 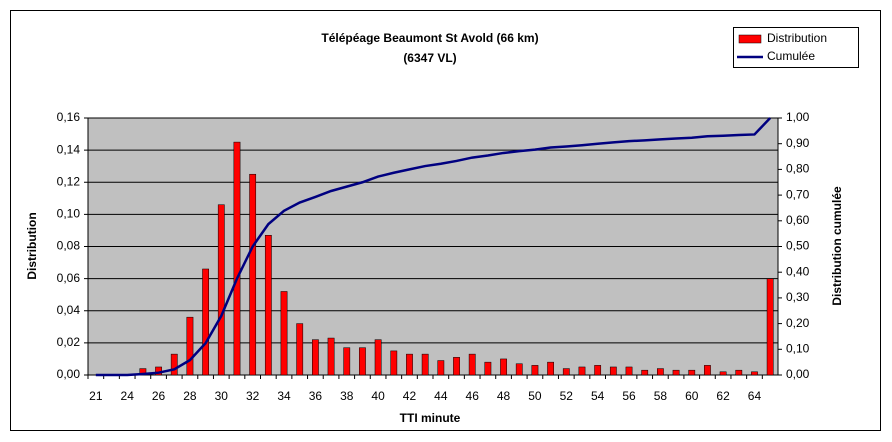 I want to click on x-tick-label: 50, so click(x=535, y=396).